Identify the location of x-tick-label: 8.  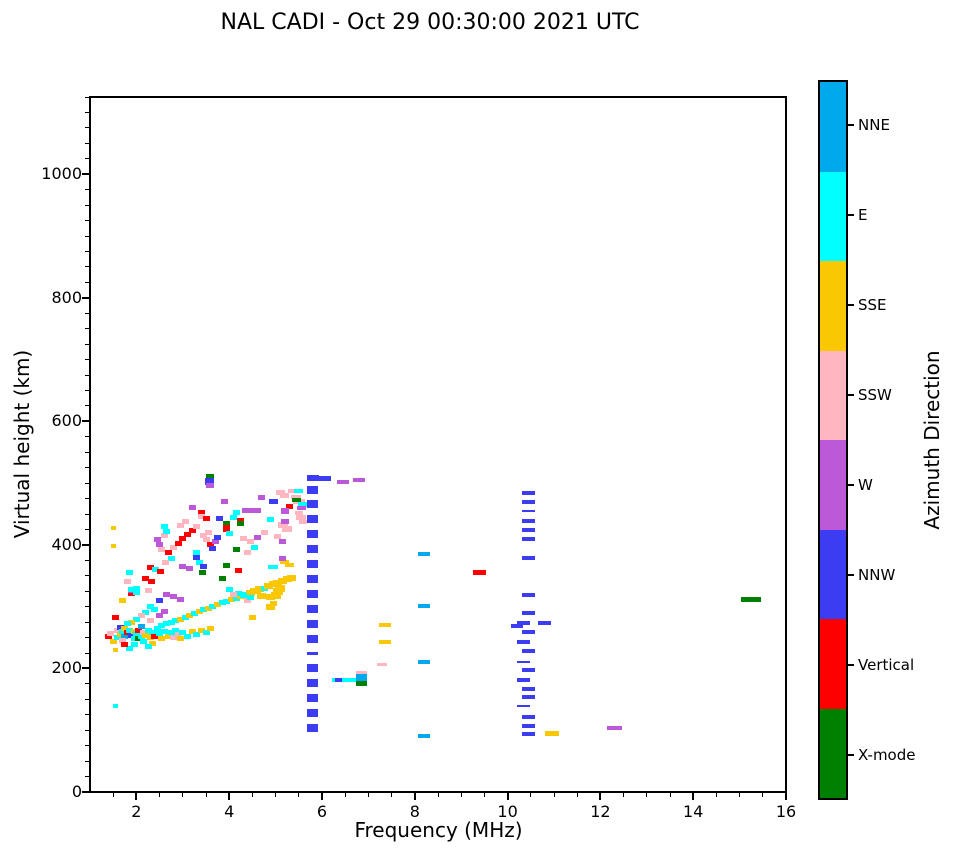
(414, 811).